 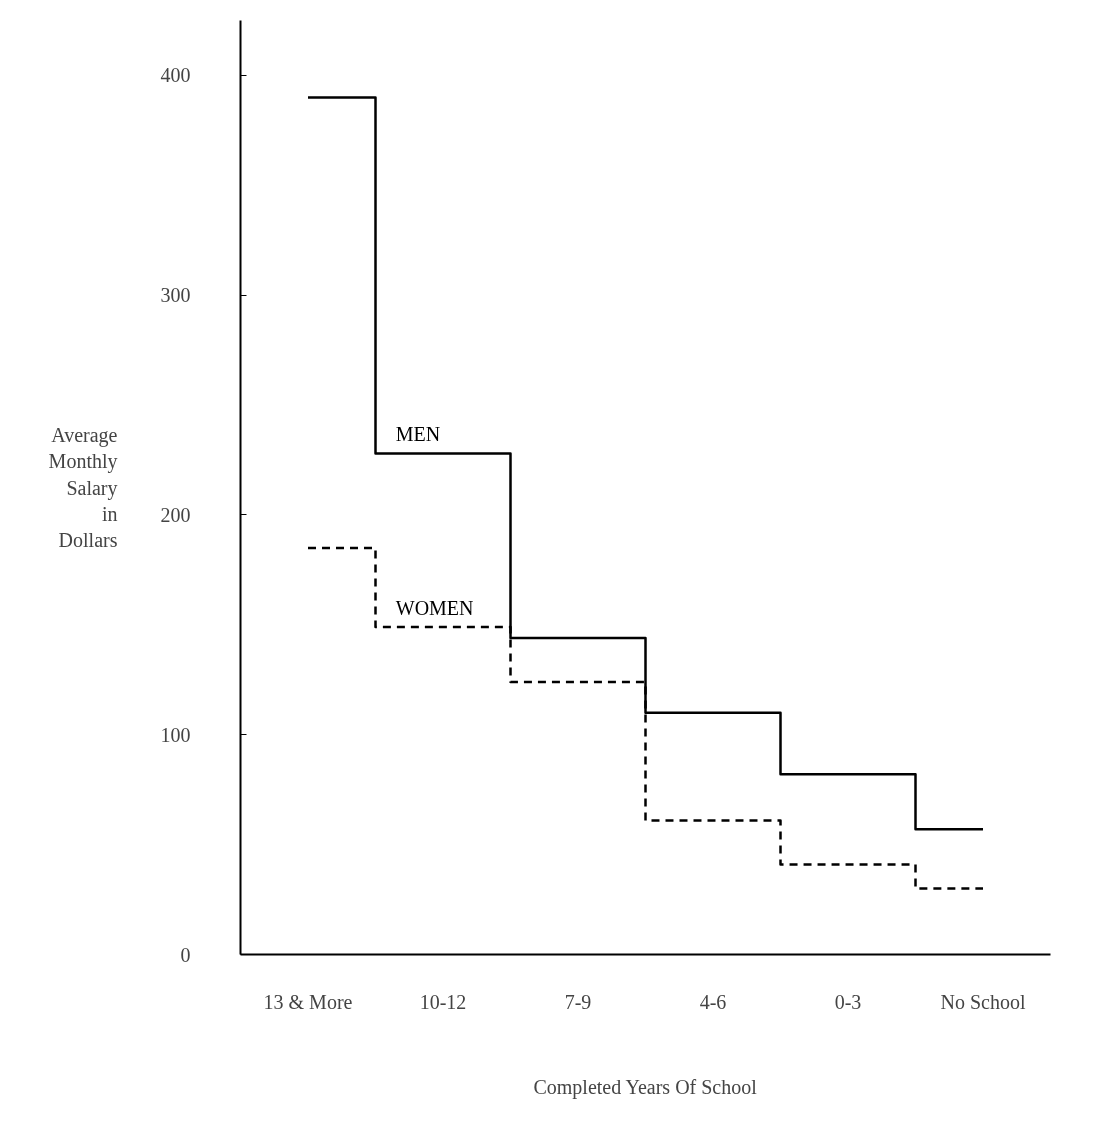 I want to click on x-tick-label: 0-3, so click(x=848, y=1001).